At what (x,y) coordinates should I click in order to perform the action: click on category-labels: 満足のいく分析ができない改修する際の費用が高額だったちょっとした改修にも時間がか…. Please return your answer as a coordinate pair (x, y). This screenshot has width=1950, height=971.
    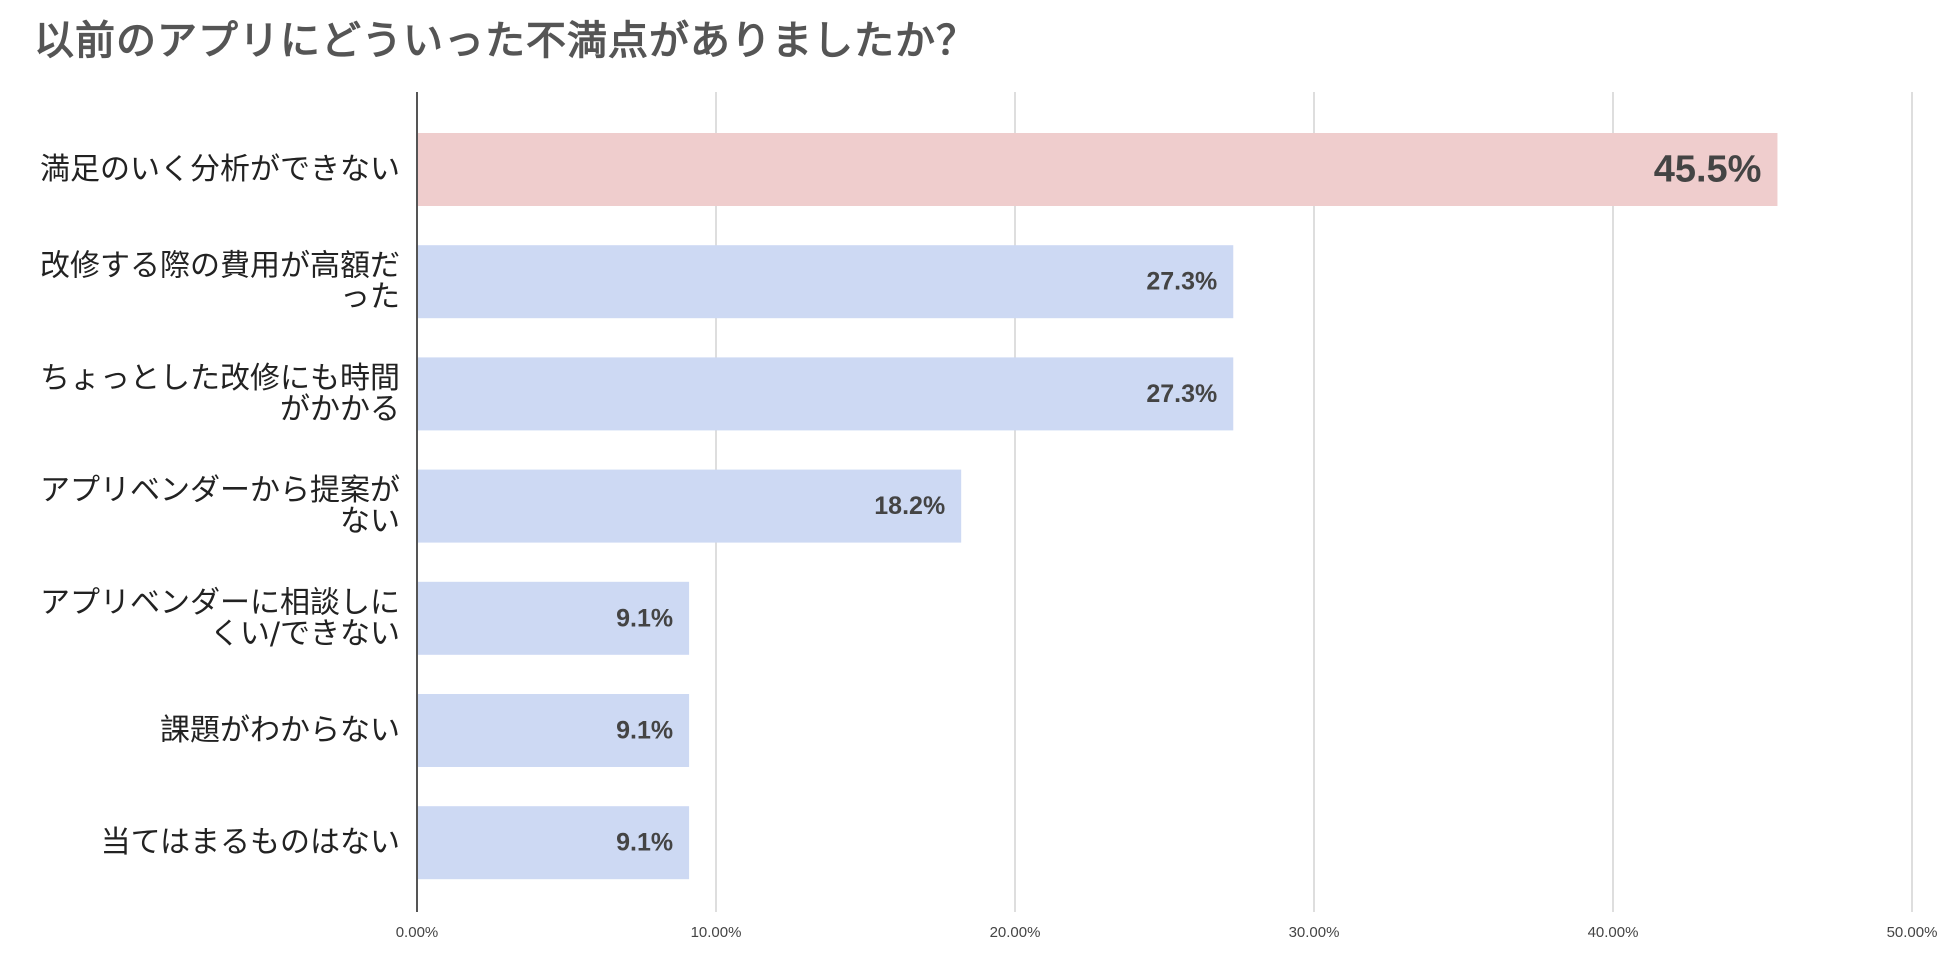
    Looking at the image, I should click on (220, 506).